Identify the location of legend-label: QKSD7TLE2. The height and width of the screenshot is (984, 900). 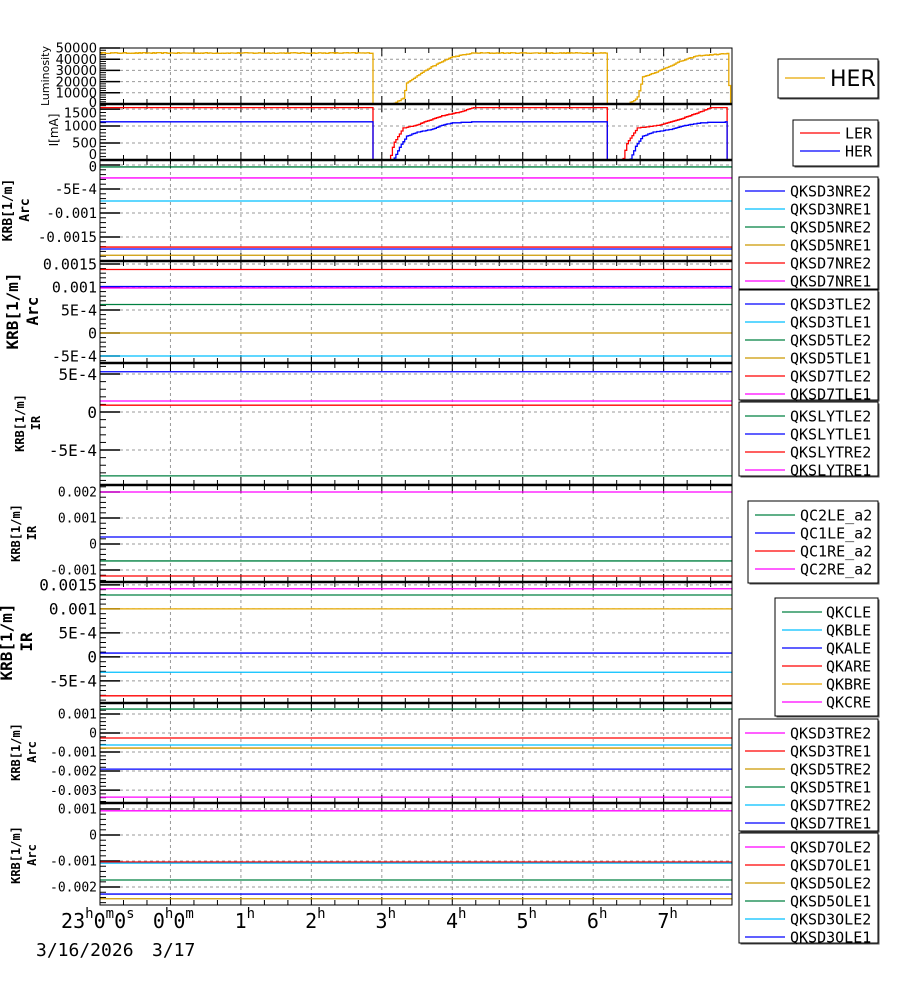
(830, 376).